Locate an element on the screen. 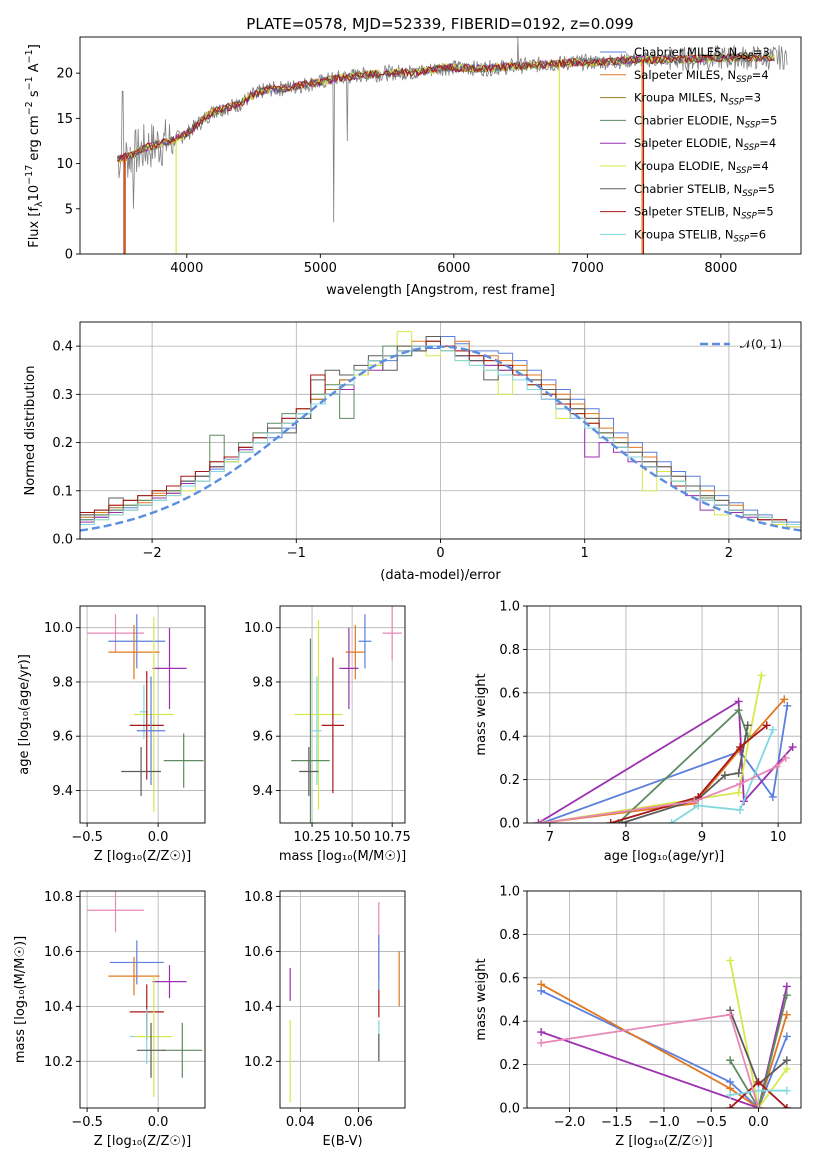 The width and height of the screenshot is (819, 1170). legend-label: Salpeter MILES, NSSP=4 is located at coordinates (701, 76).